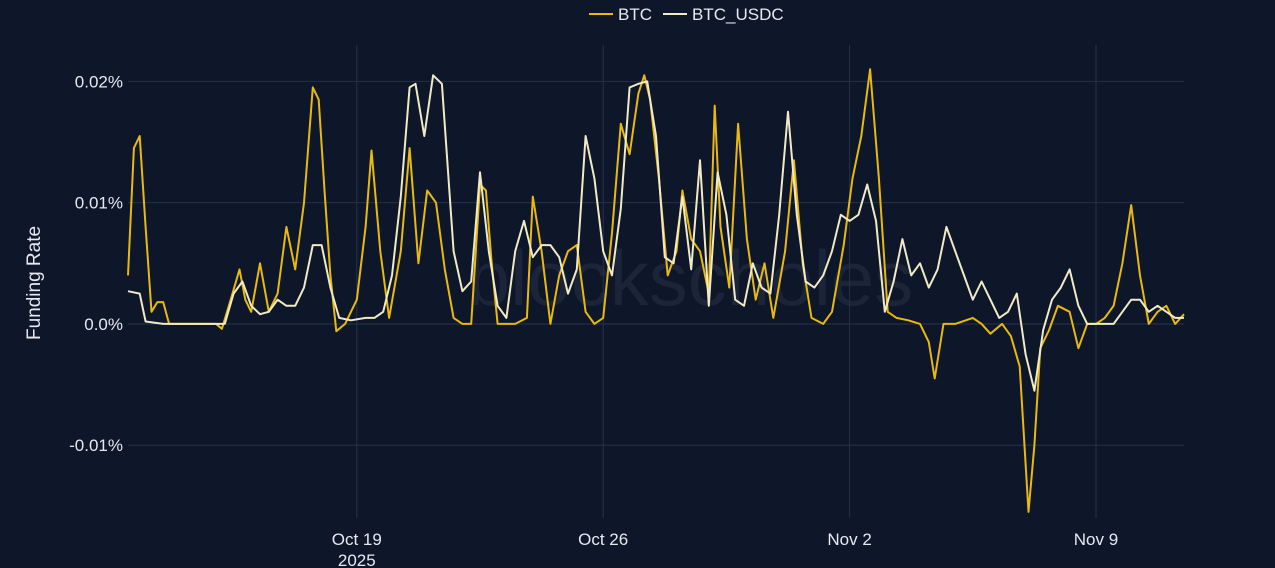 The image size is (1275, 568). What do you see at coordinates (1096, 539) in the screenshot?
I see `x-tick-label: Nov 9` at bounding box center [1096, 539].